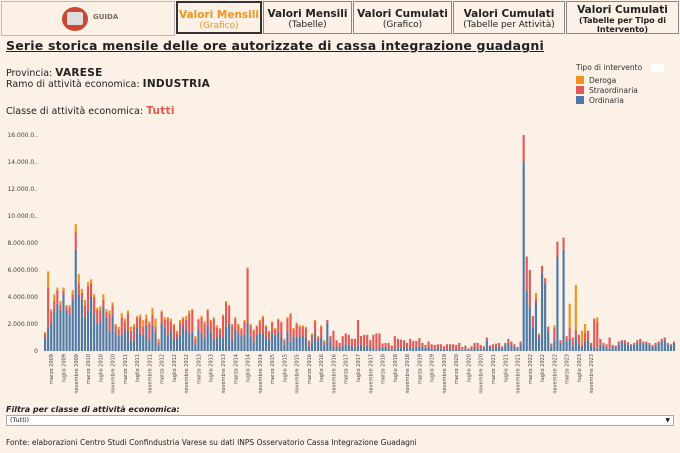 Image resolution: width=680 pixels, height=453 pixels. What do you see at coordinates (307, 17) in the screenshot?
I see `tab-valori-mensili-tabelle: Valori Mensili (Tabelle)` at bounding box center [307, 17].